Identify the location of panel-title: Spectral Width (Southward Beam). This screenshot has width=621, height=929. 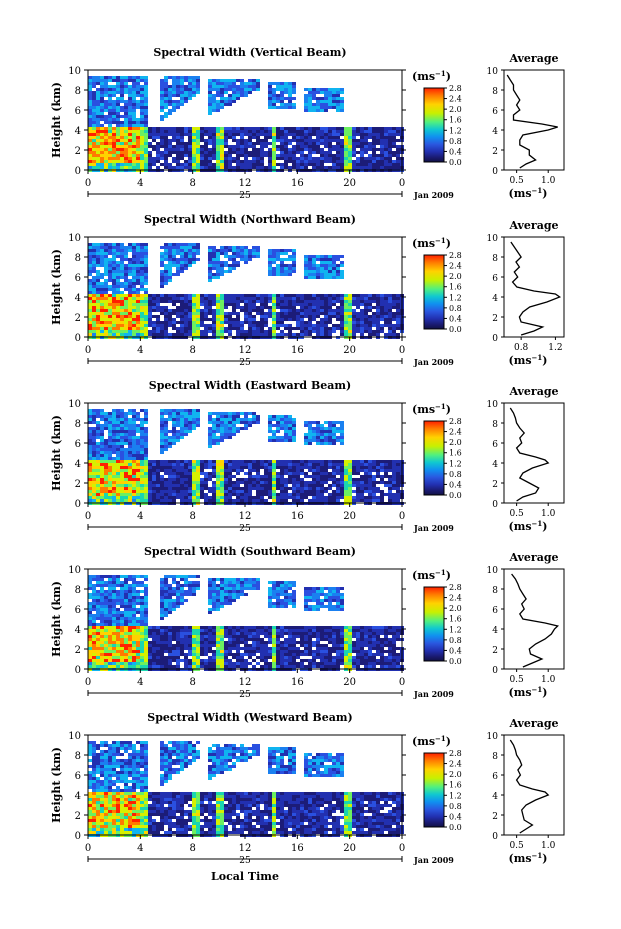
(250, 551).